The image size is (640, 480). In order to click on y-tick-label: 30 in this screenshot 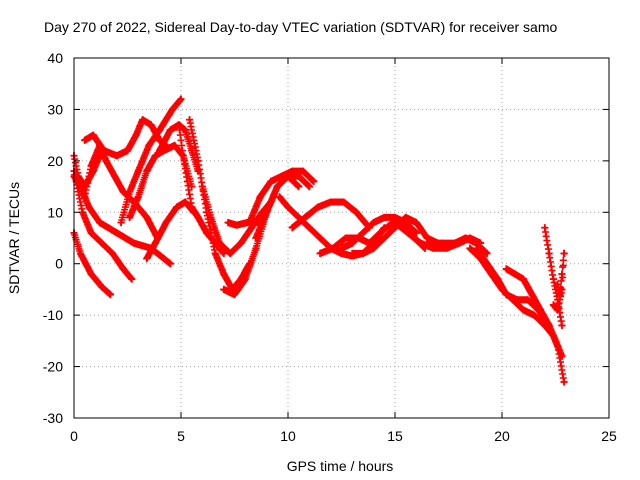, I will do `click(55, 109)`.